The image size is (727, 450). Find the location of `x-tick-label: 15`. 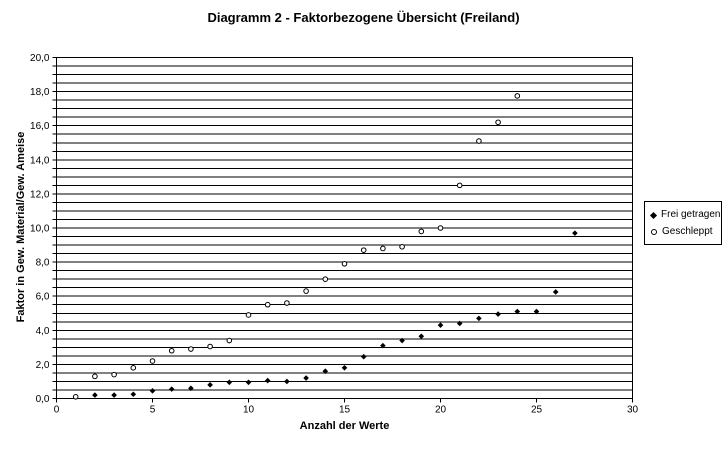

x-tick-label: 15 is located at coordinates (345, 410).